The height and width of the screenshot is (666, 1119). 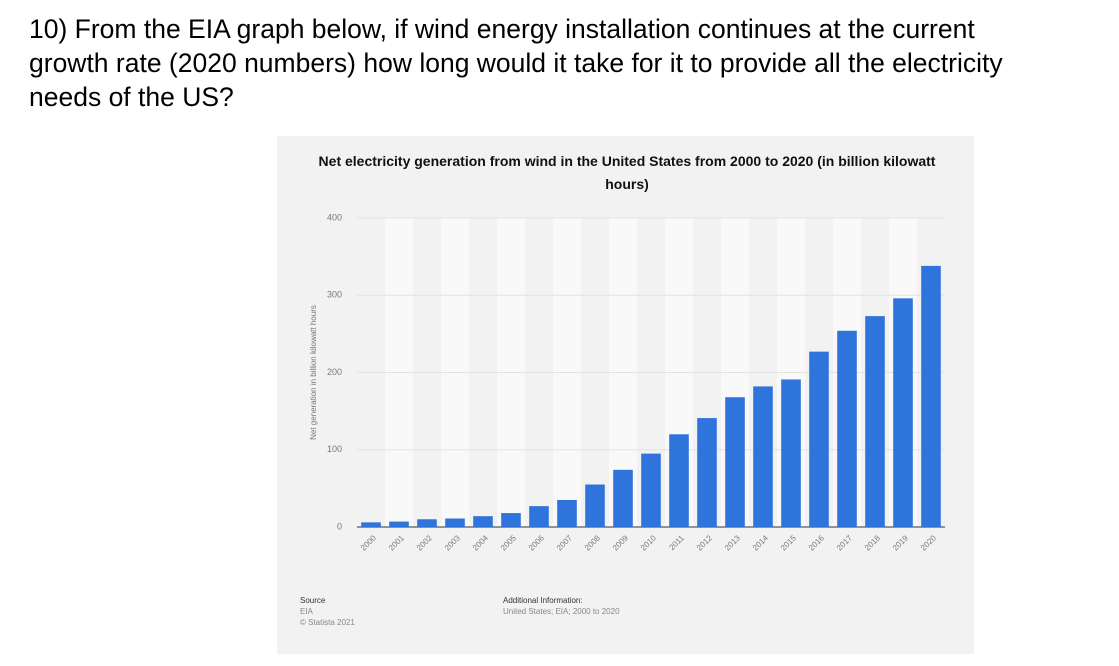 I want to click on x-tick-label: 2017, so click(x=844, y=542).